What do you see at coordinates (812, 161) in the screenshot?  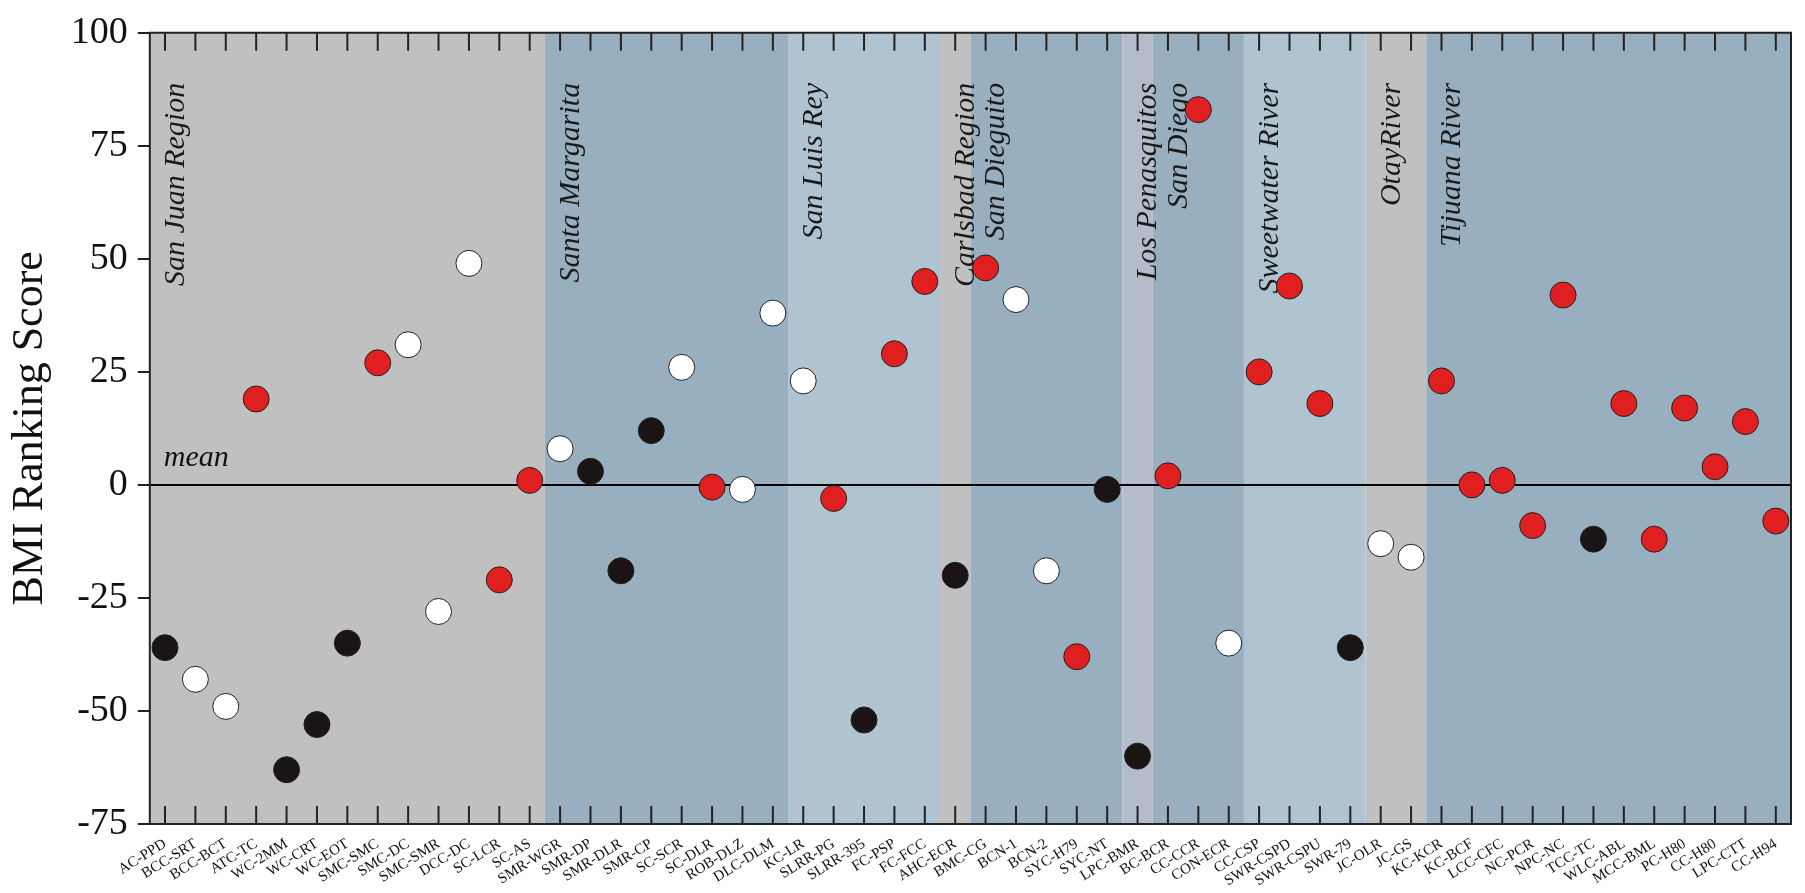 I see `band-label: San Luis Rey` at bounding box center [812, 161].